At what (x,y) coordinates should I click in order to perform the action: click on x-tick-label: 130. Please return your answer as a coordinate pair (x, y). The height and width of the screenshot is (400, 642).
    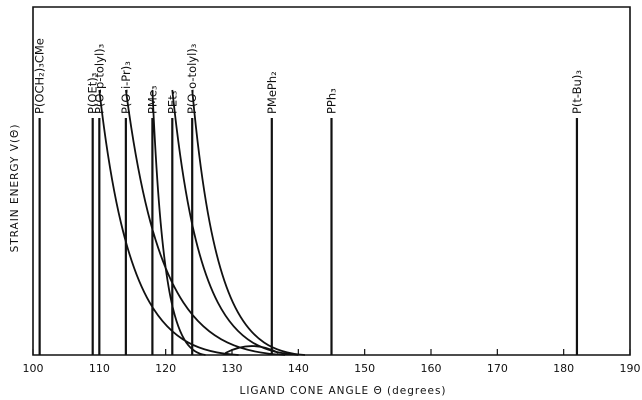
    Looking at the image, I should click on (232, 368).